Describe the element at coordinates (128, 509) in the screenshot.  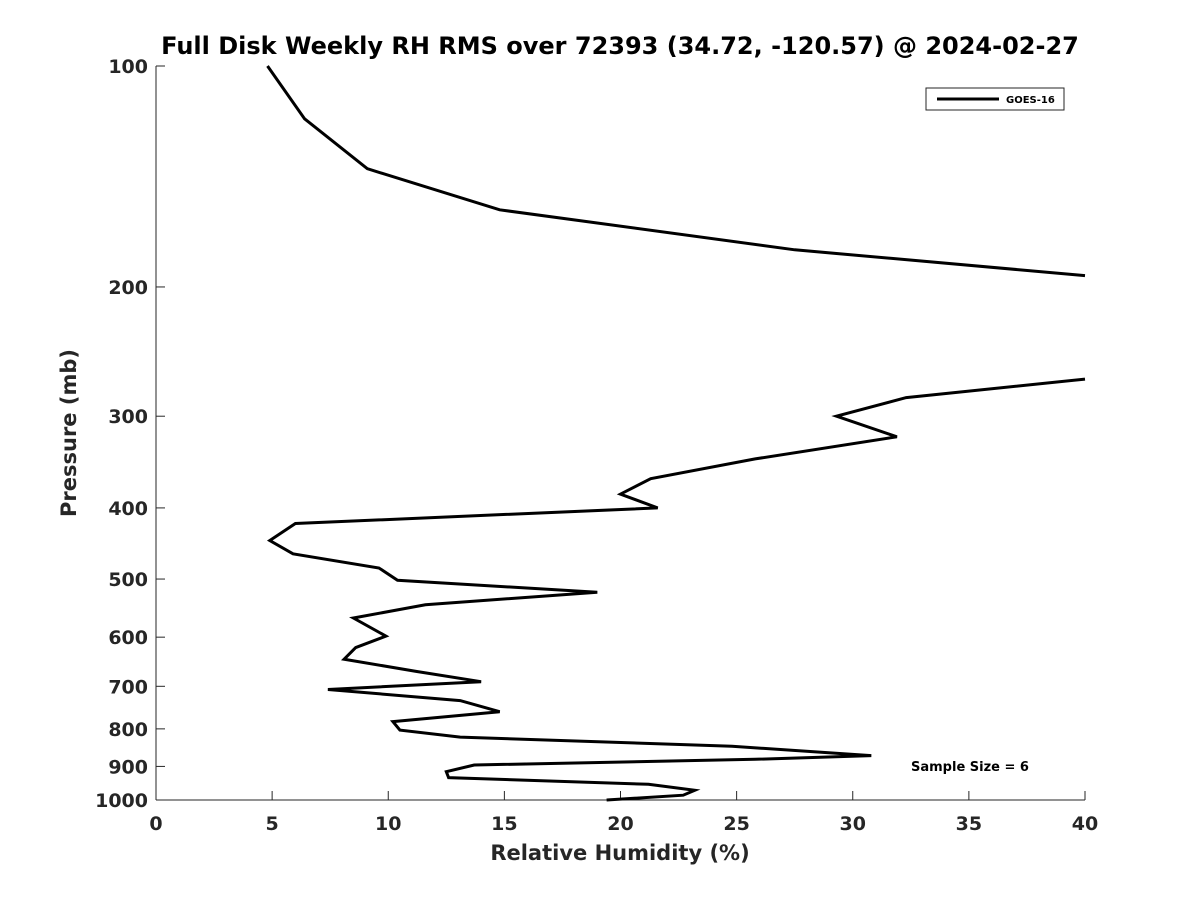
I see `y-tick-label: 400` at that location.